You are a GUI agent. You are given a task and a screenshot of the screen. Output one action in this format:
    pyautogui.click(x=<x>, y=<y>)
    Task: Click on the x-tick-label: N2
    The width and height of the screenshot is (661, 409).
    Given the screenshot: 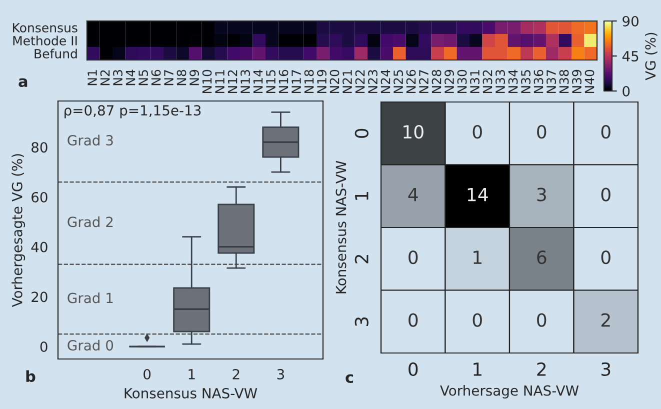 What is the action you would take?
    pyautogui.click(x=105, y=78)
    